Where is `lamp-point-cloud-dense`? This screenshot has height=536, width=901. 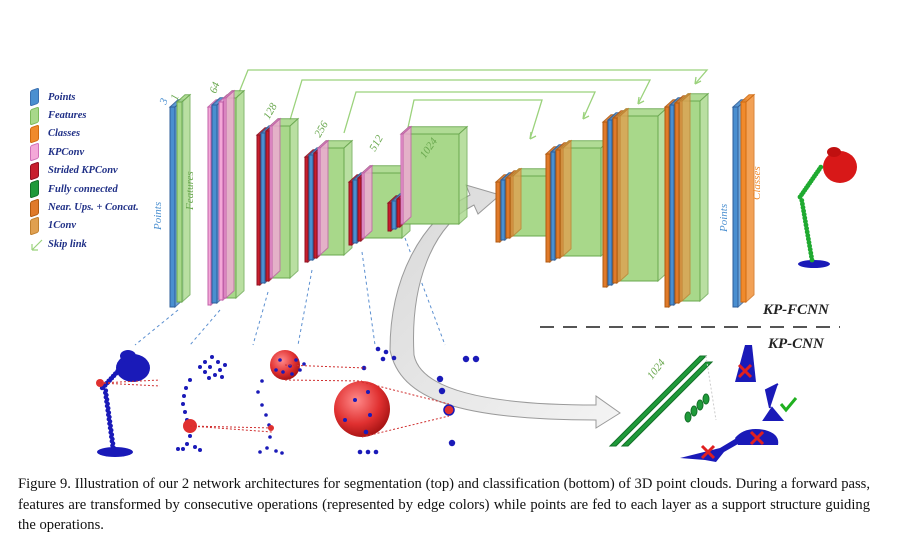 lamp-point-cloud-dense is located at coordinates (123, 403).